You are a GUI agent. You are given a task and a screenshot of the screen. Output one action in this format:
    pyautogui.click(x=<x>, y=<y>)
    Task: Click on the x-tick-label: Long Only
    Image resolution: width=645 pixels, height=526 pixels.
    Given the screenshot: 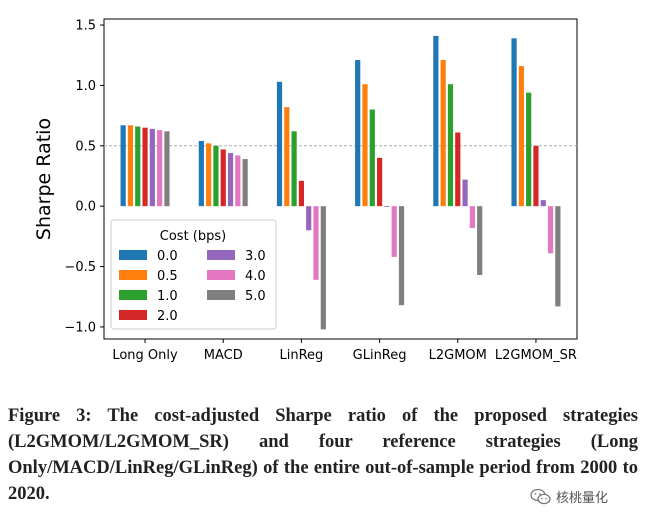 What is the action you would take?
    pyautogui.click(x=145, y=355)
    